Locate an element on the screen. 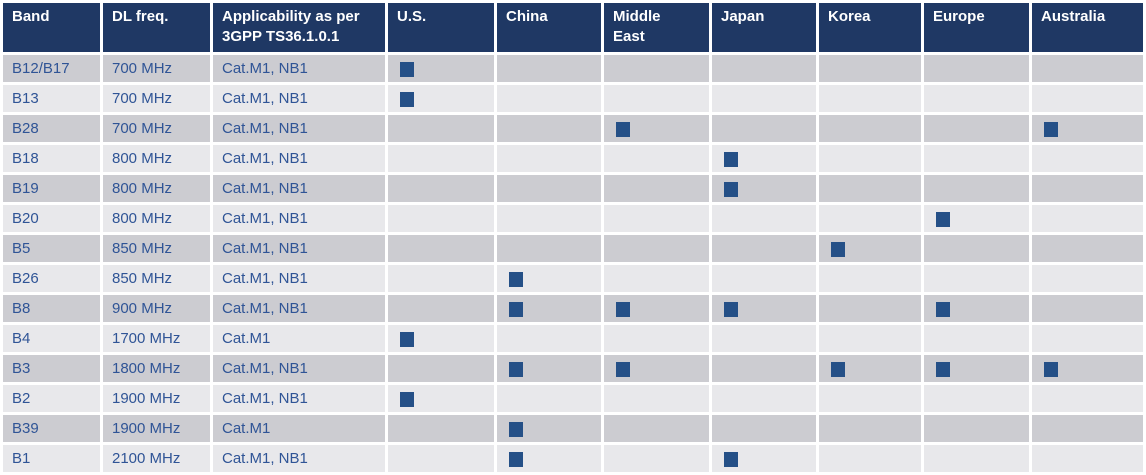 The image size is (1146, 475). table-row: B8 900 MHz Cat.M1, NB1 is located at coordinates (573, 308).